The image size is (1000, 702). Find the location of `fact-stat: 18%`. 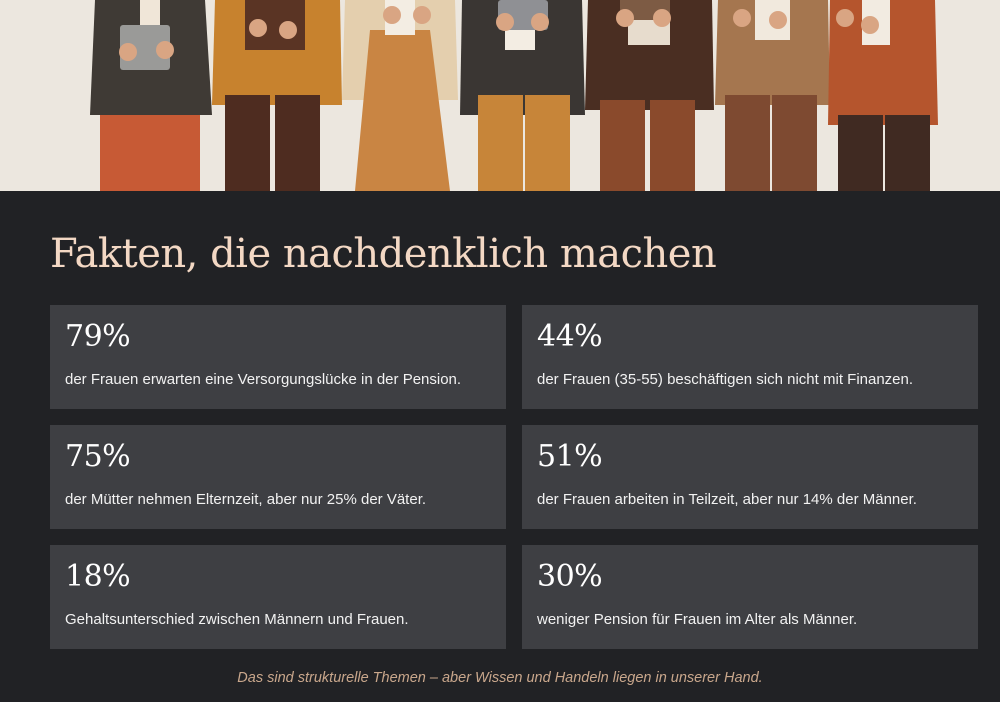

fact-stat: 18% is located at coordinates (98, 576).